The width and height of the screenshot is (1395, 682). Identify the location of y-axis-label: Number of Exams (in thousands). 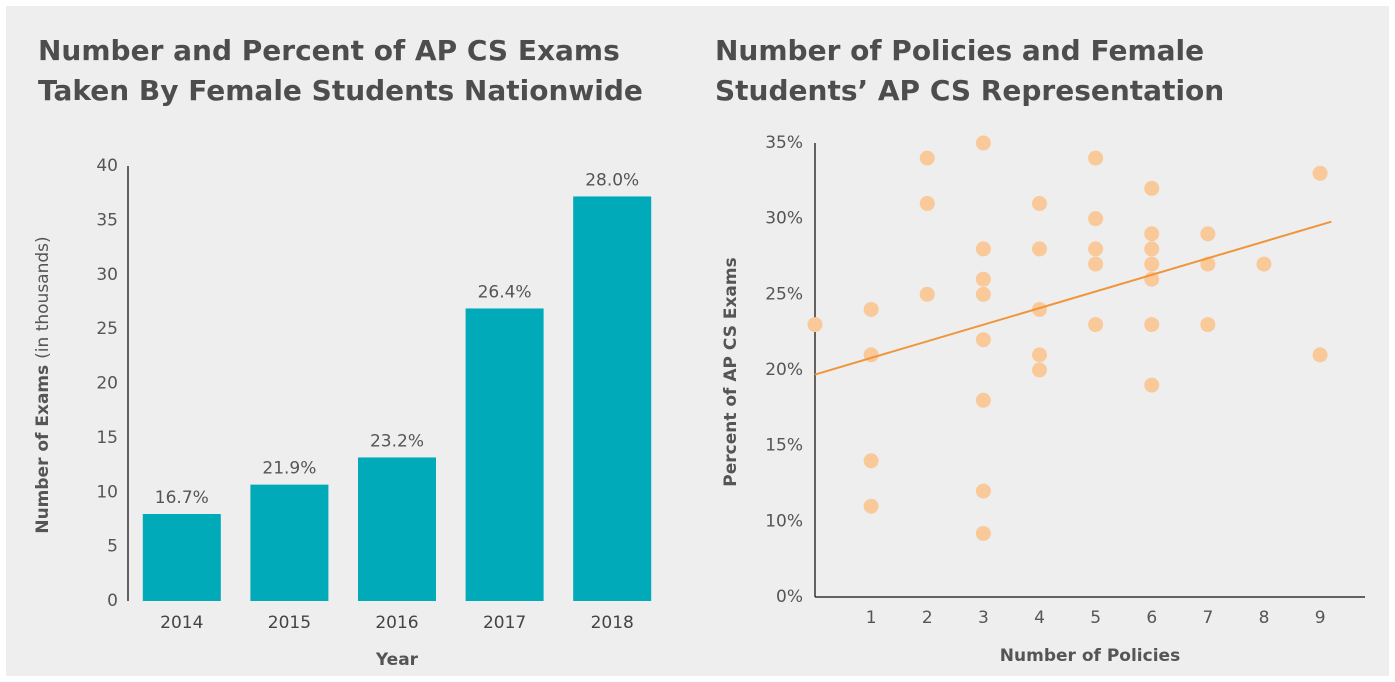
(43, 384).